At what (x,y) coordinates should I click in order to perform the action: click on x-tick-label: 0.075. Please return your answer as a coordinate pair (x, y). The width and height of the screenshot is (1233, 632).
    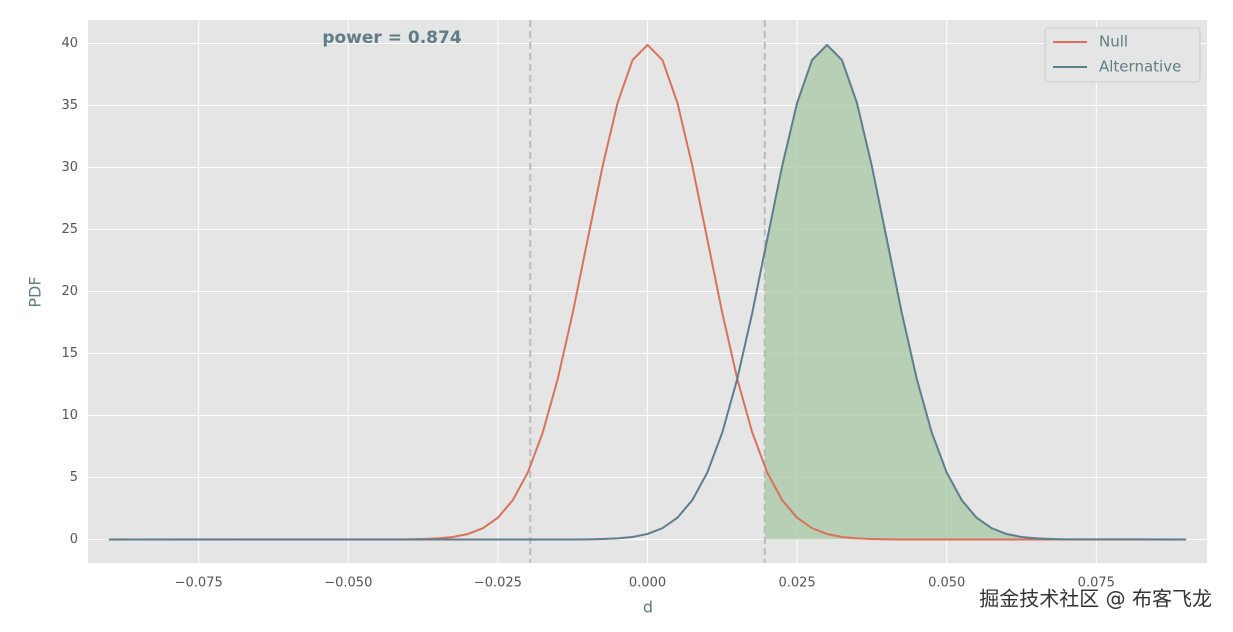
    Looking at the image, I should click on (1096, 583).